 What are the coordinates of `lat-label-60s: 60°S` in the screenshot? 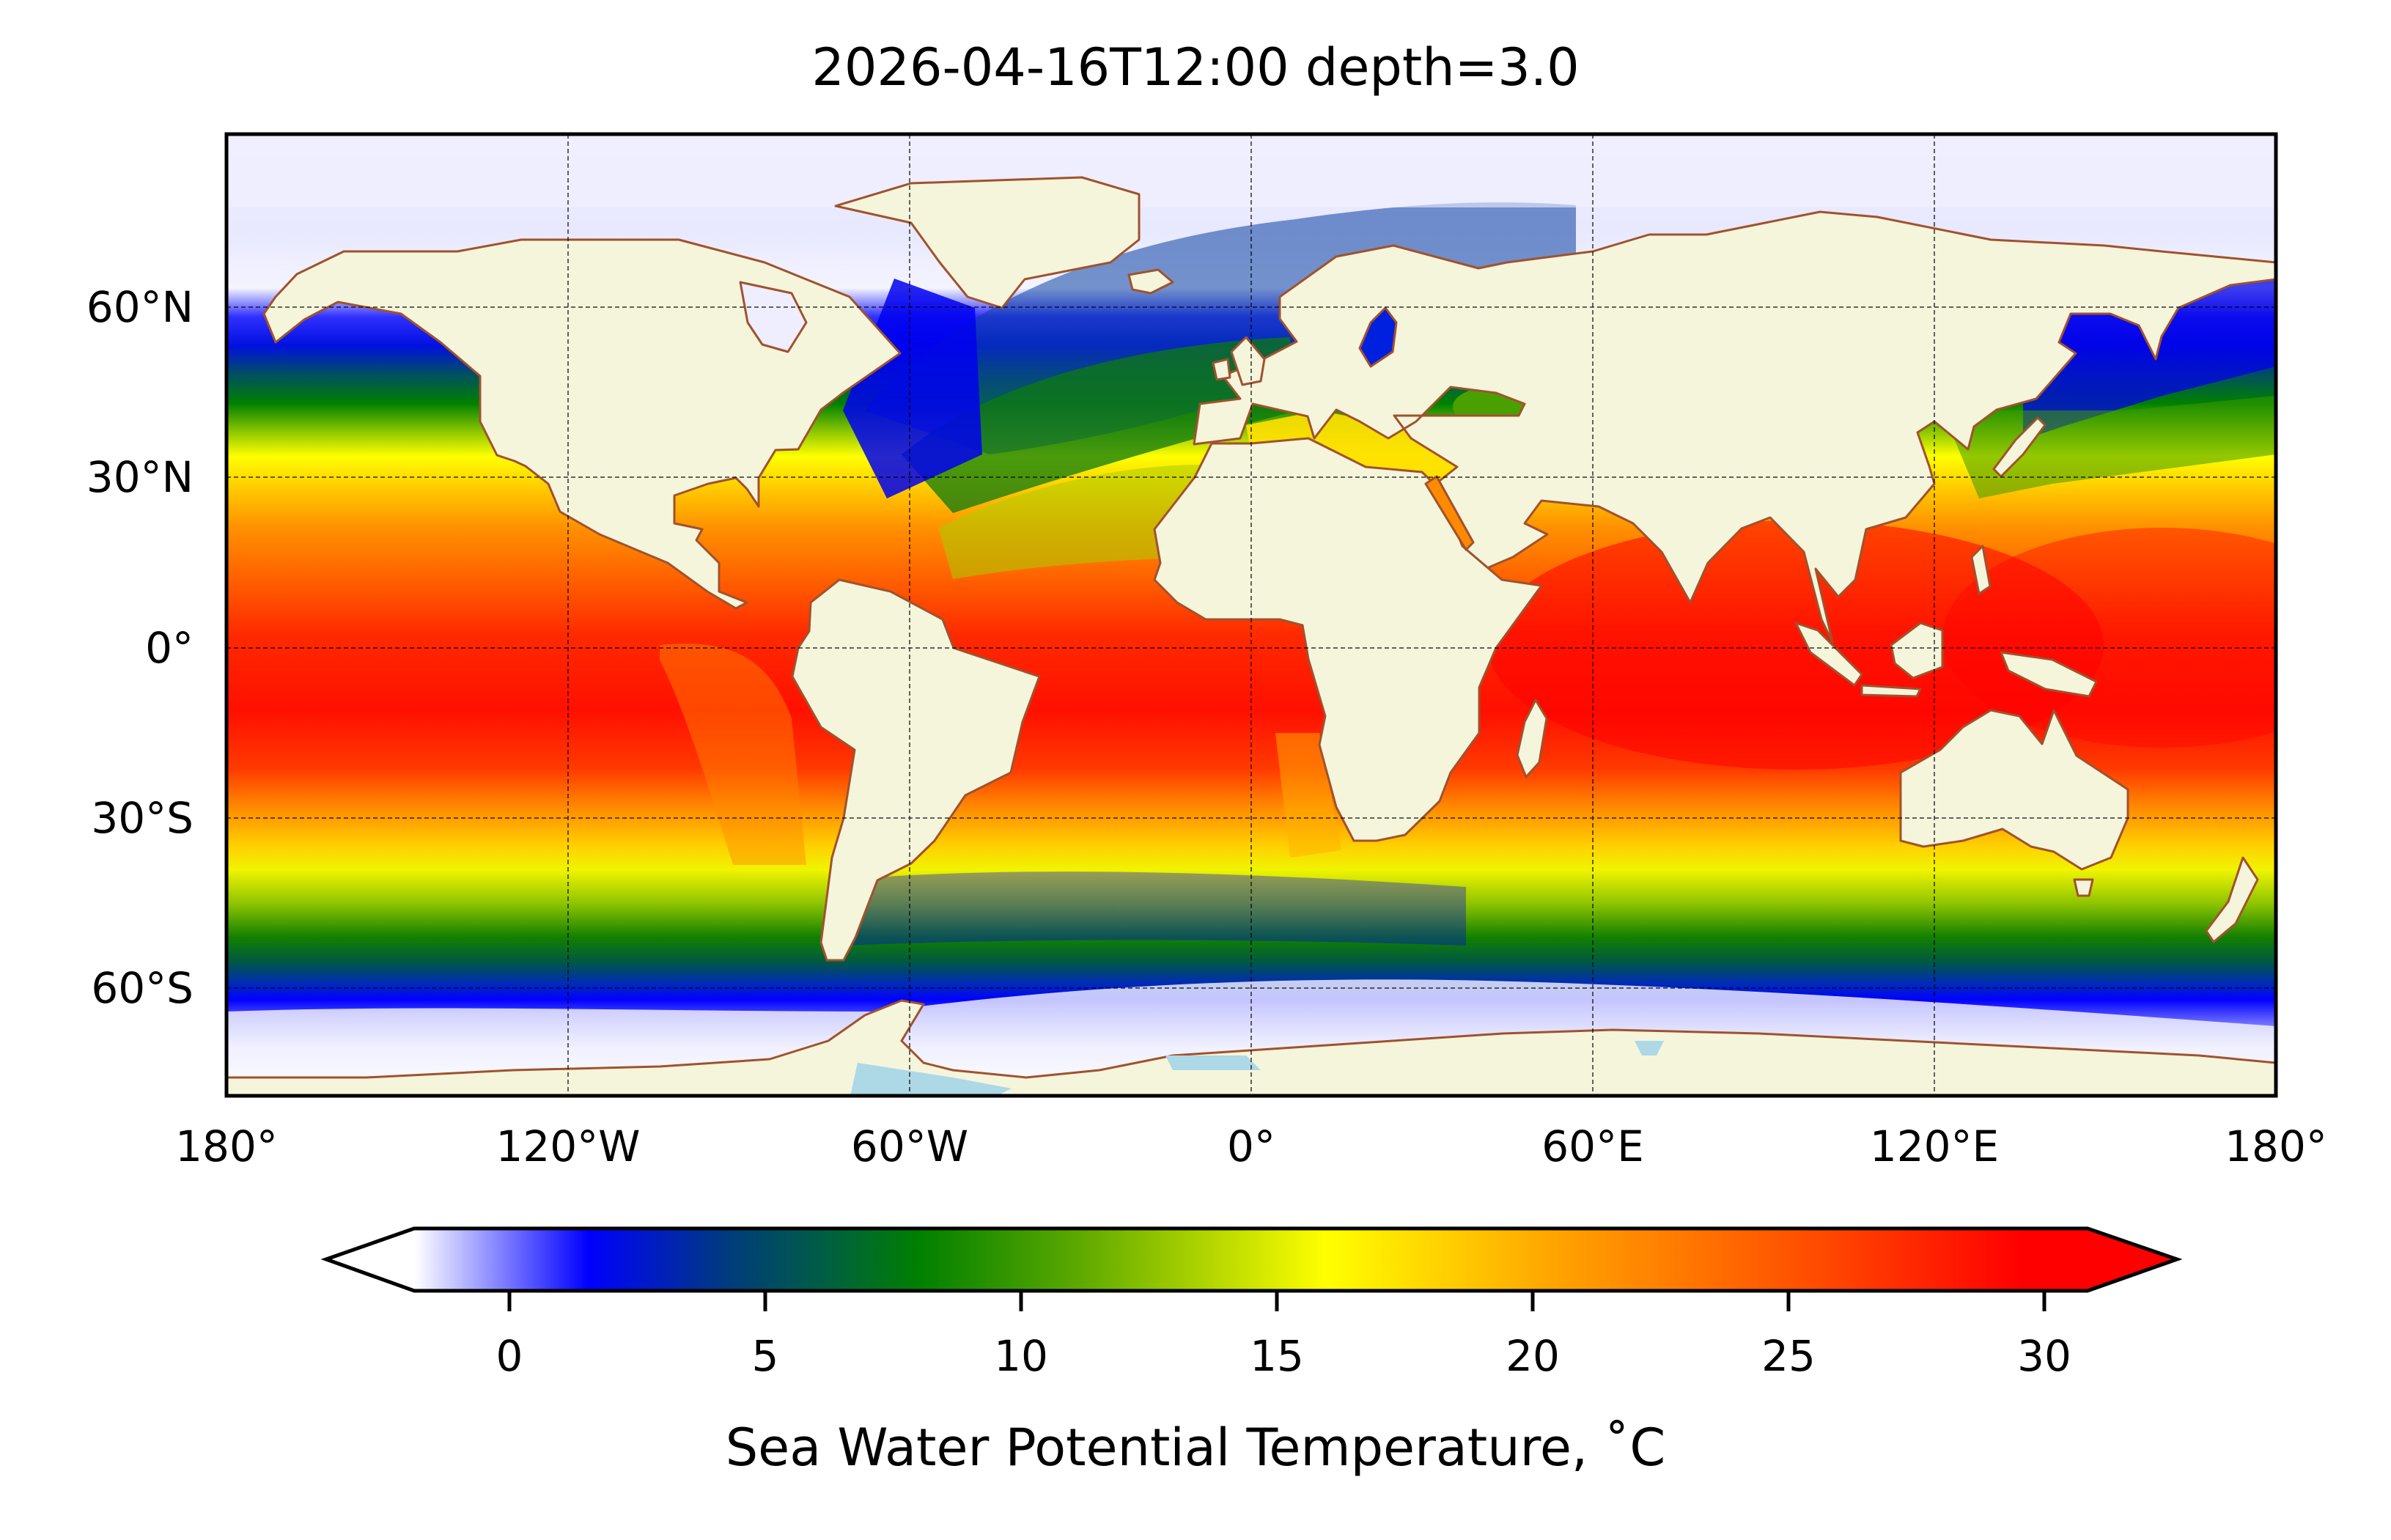 It's located at (142, 988).